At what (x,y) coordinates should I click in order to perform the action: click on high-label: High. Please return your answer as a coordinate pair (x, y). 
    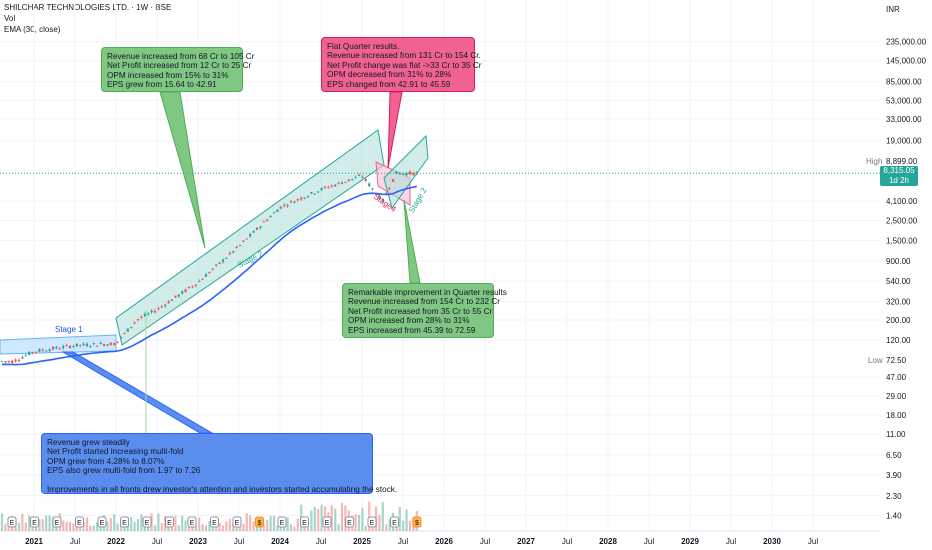
    Looking at the image, I should click on (874, 161).